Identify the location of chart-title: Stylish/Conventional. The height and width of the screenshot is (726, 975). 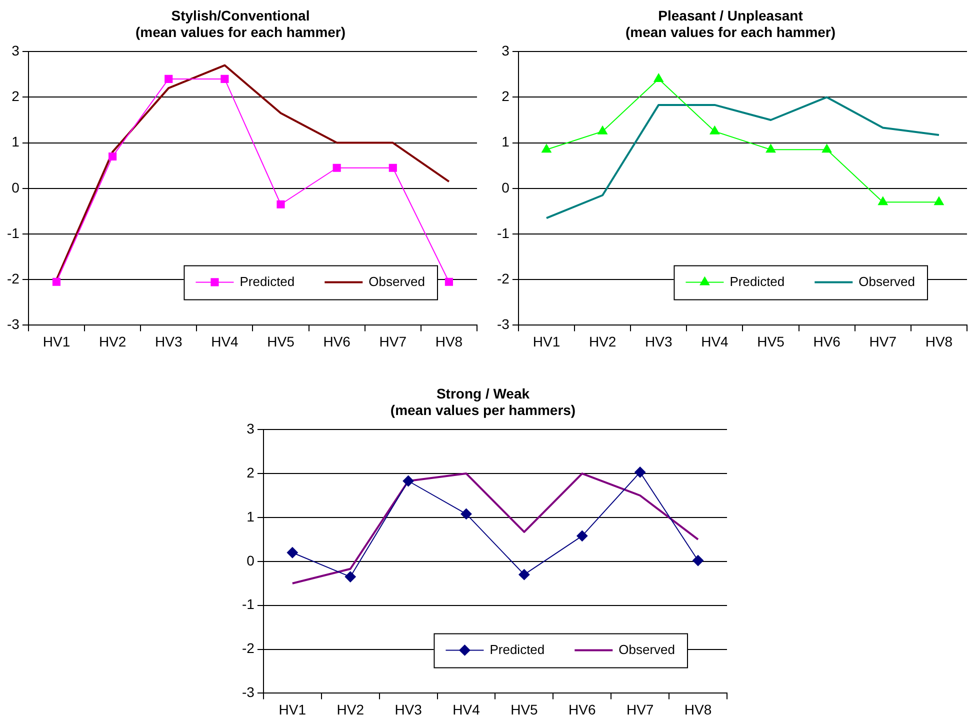
(240, 15).